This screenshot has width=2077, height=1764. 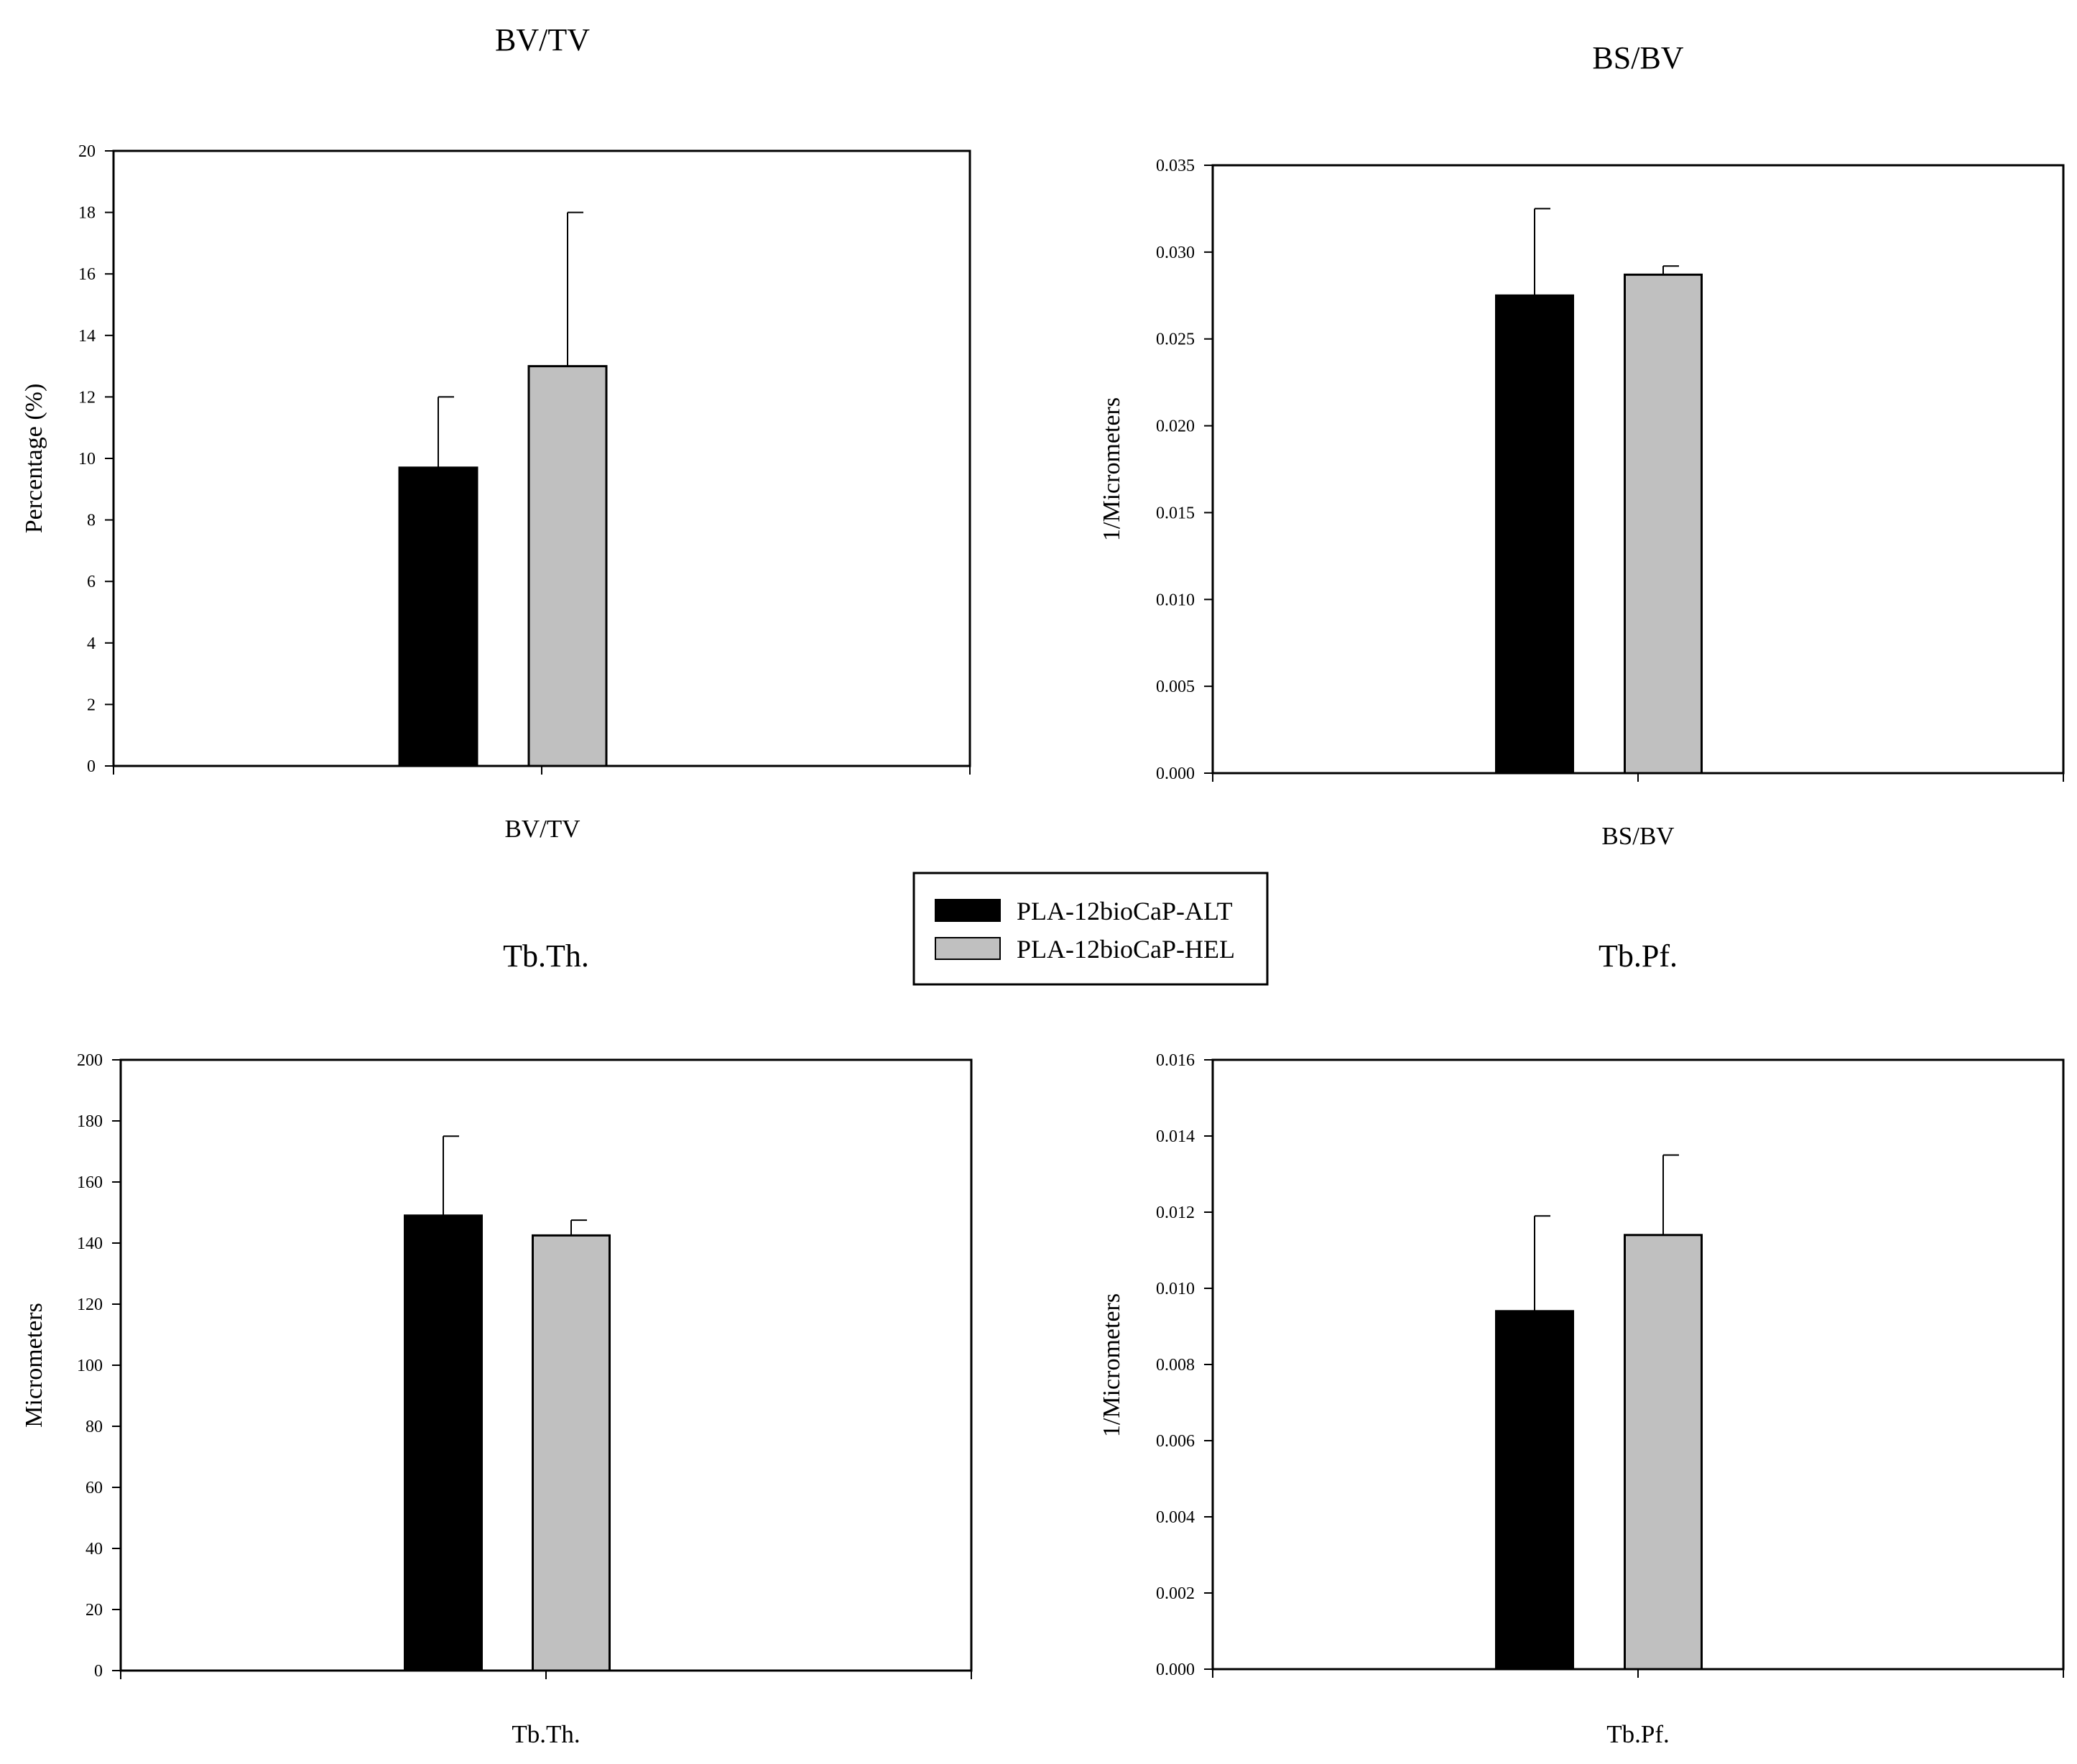 I want to click on y-axis-label: Micrometers, so click(x=34, y=1365).